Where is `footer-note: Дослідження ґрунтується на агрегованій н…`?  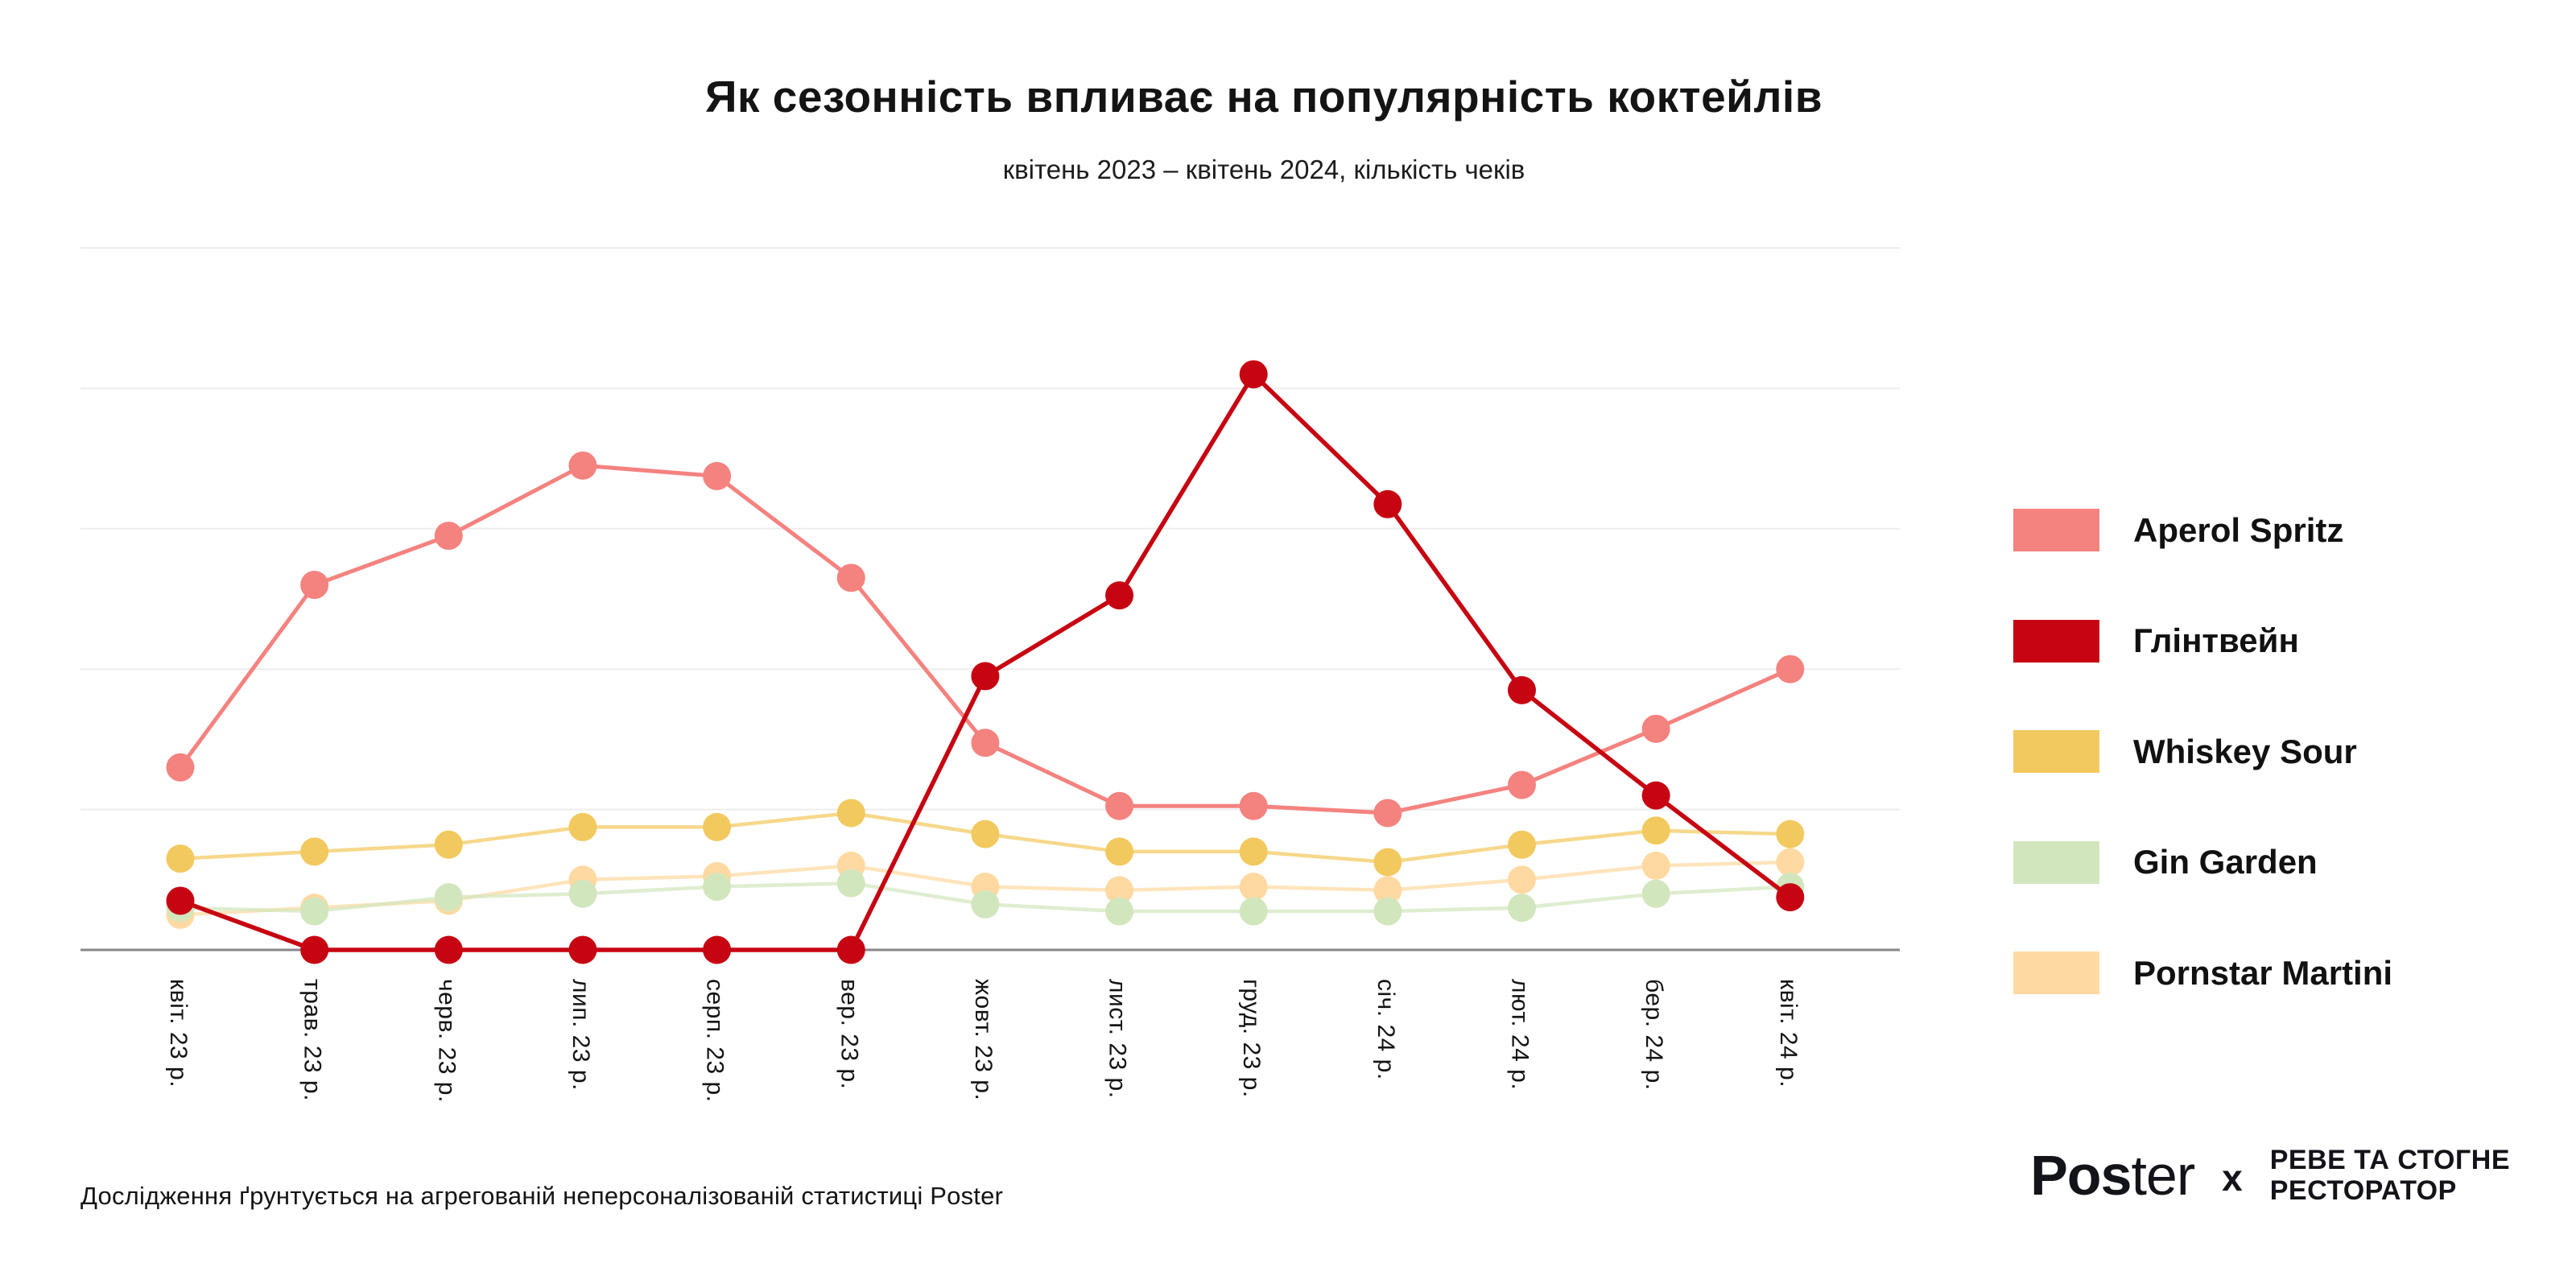
footer-note: Дослідження ґрунтується на агрегованій н… is located at coordinates (542, 1196).